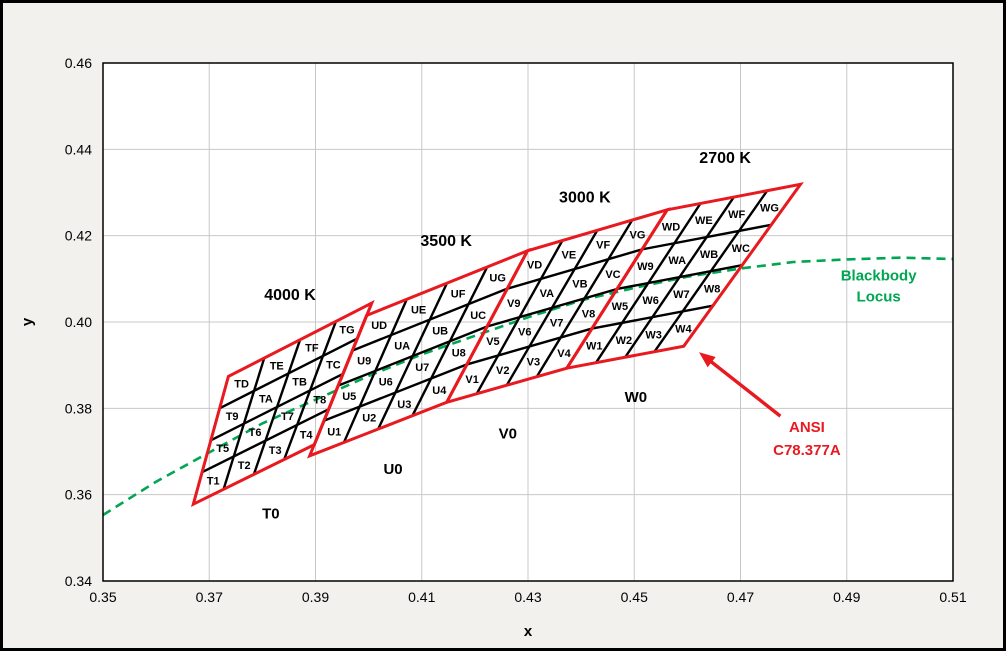 This screenshot has height=651, width=1006. Describe the element at coordinates (78, 63) in the screenshot. I see `y-tick-label-0.46: 0.46` at that location.